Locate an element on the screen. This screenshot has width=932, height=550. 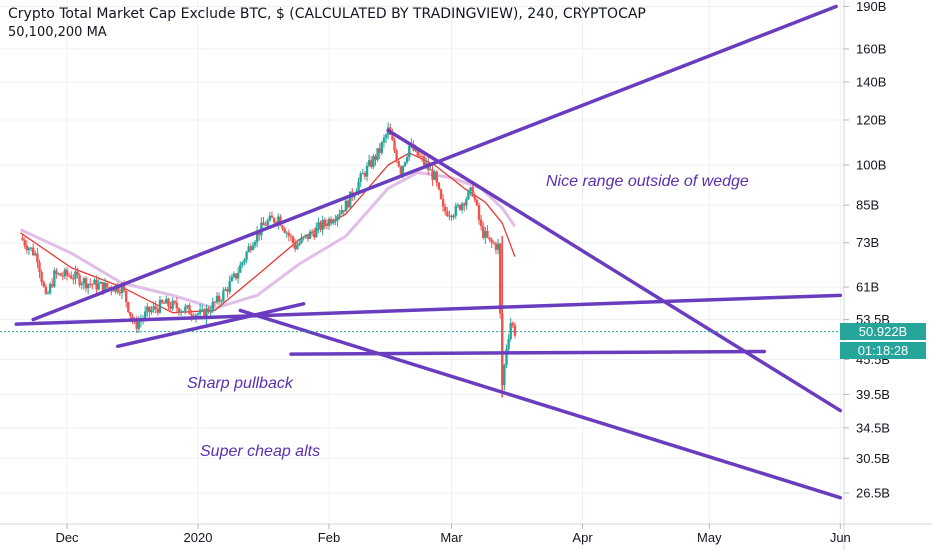
last-price-tag: 50.922B is located at coordinates (883, 331).